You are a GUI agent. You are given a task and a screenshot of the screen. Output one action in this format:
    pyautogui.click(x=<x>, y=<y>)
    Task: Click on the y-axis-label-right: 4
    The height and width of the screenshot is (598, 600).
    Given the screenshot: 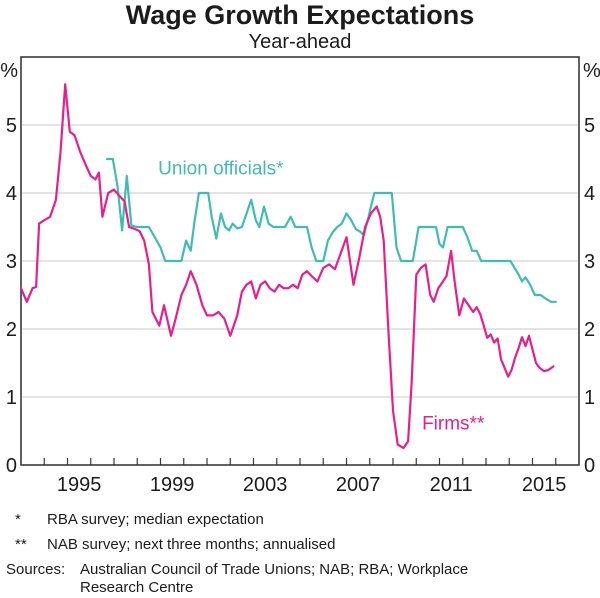 What is the action you would take?
    pyautogui.click(x=589, y=194)
    